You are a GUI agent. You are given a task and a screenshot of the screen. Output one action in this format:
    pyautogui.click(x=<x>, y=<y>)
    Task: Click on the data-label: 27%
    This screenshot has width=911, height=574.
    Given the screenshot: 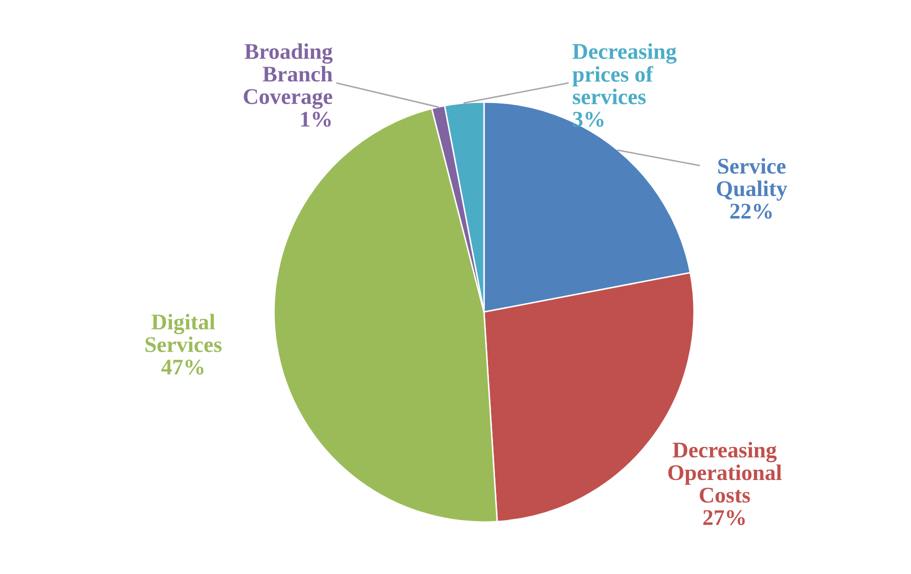 What is the action you would take?
    pyautogui.click(x=724, y=518)
    